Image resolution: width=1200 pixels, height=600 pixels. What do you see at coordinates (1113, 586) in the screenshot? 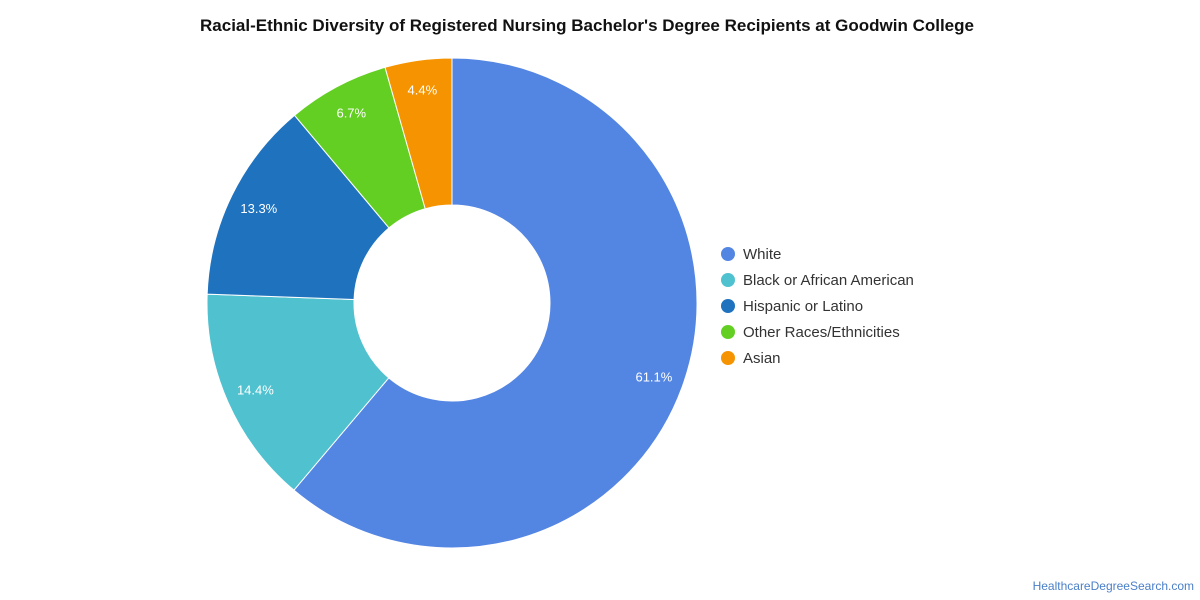
I see `source-credit: HealthcareDegreeSearch.com` at bounding box center [1113, 586].